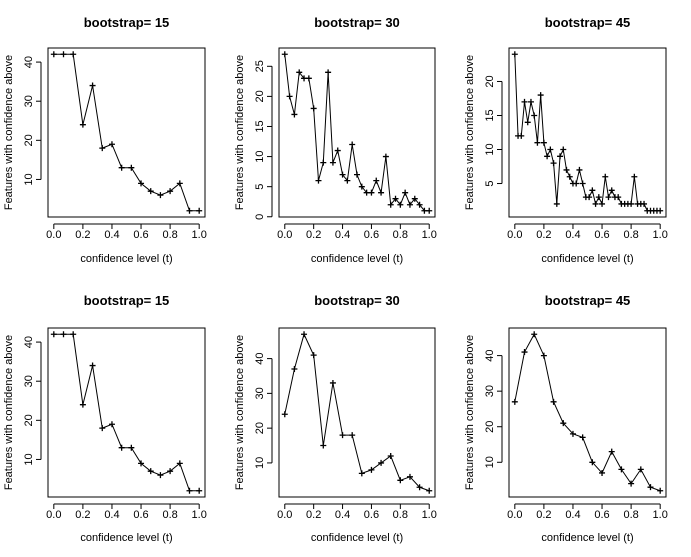 This screenshot has height=557, width=691. Describe the element at coordinates (313, 235) in the screenshot. I see `x-tick-label: 0.2` at that location.